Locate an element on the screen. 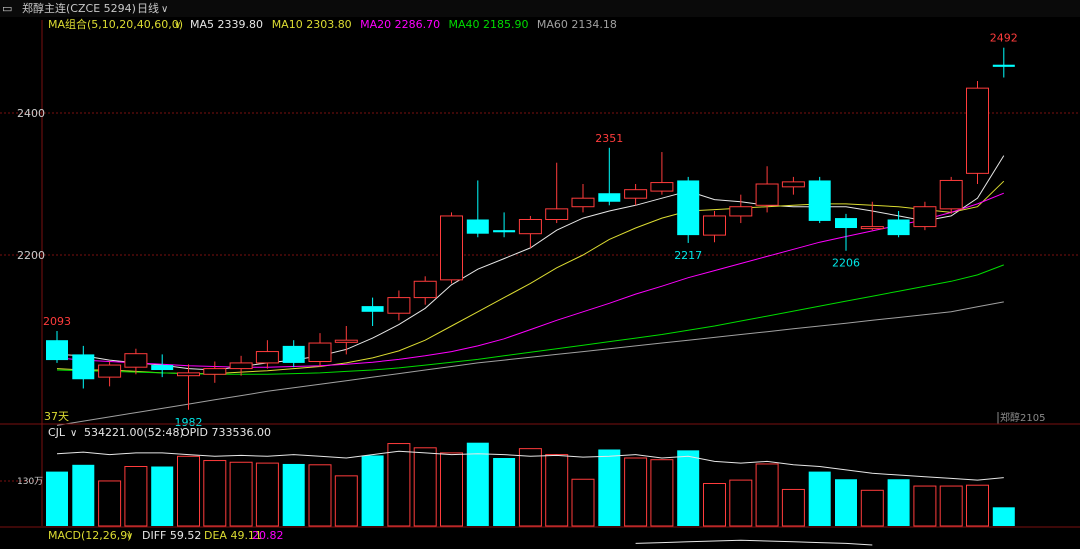 This screenshot has width=1080, height=549. ma-legend-item: MA10 2303.80 is located at coordinates (312, 24).